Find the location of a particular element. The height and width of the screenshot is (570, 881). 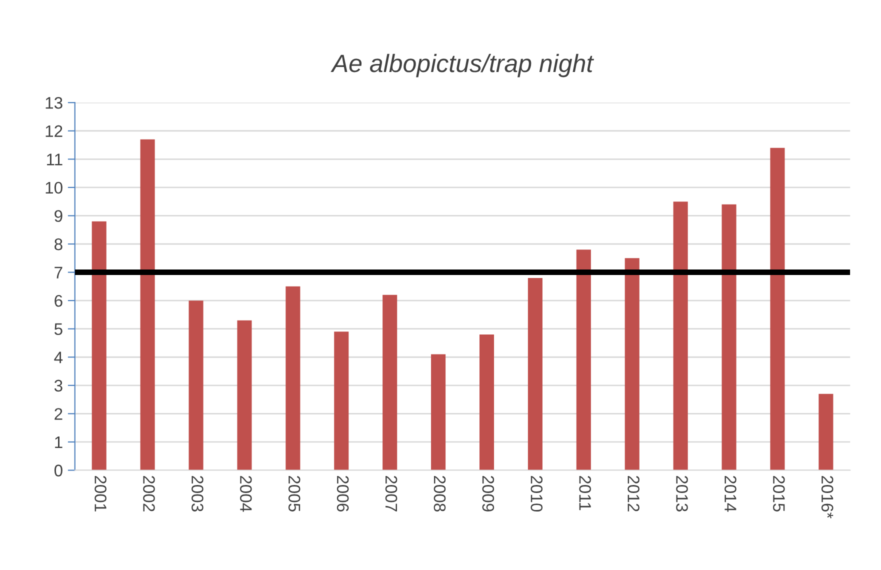

y-tick-label: 5 is located at coordinates (58, 329).